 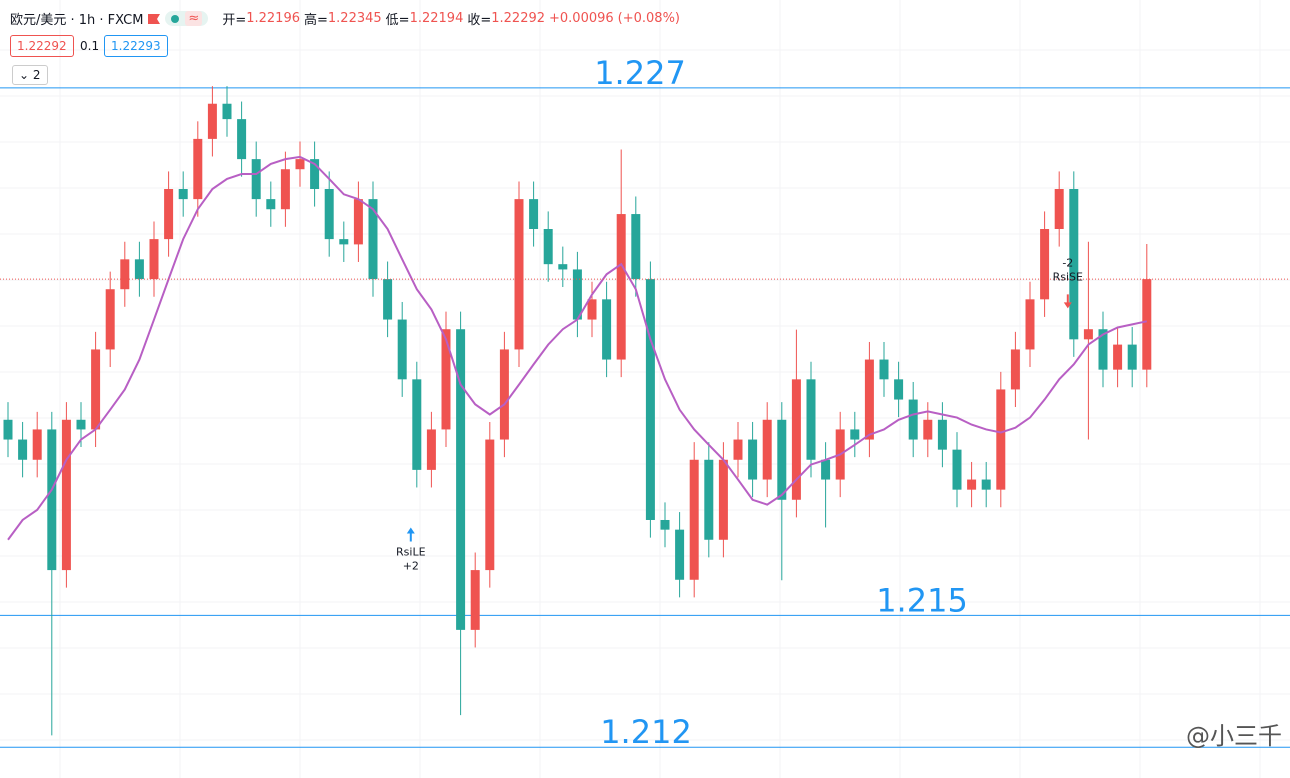 I want to click on status-pill: ≈, so click(x=187, y=18).